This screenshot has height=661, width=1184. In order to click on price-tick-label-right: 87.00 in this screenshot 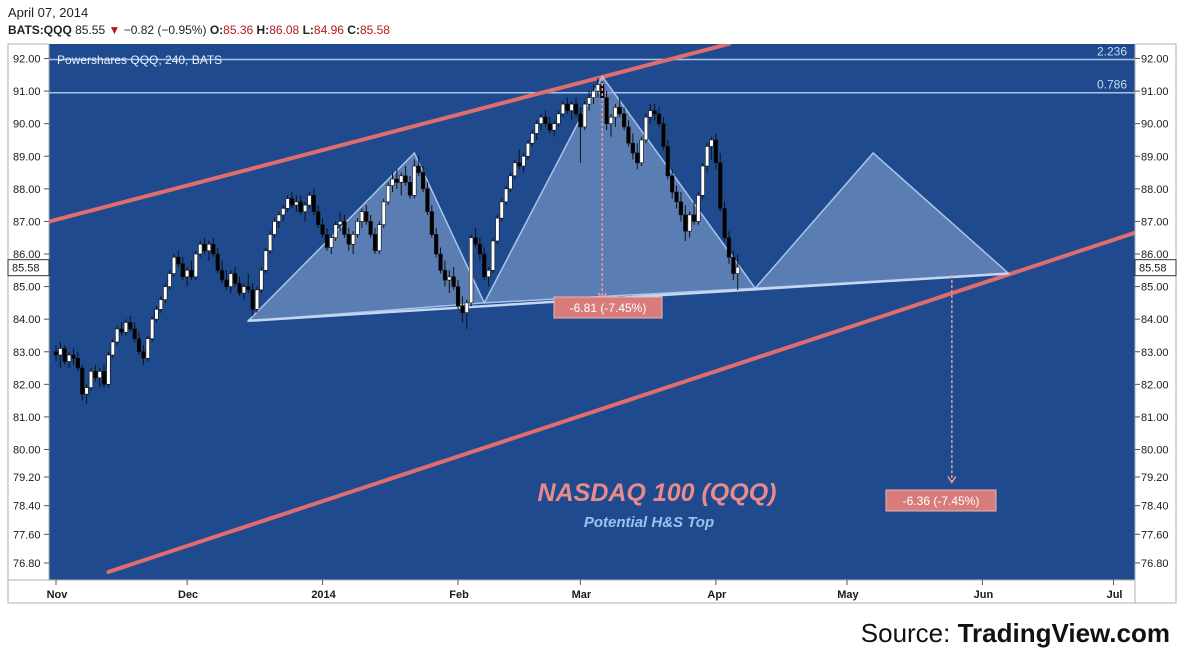, I will do `click(1155, 222)`.